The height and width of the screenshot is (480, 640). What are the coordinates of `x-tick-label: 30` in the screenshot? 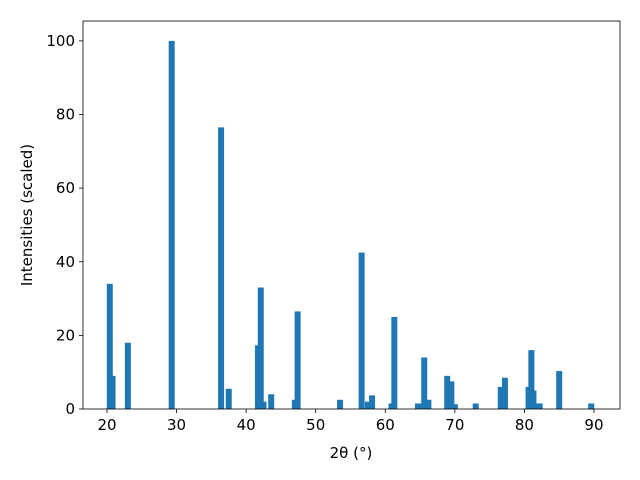 It's located at (176, 425).